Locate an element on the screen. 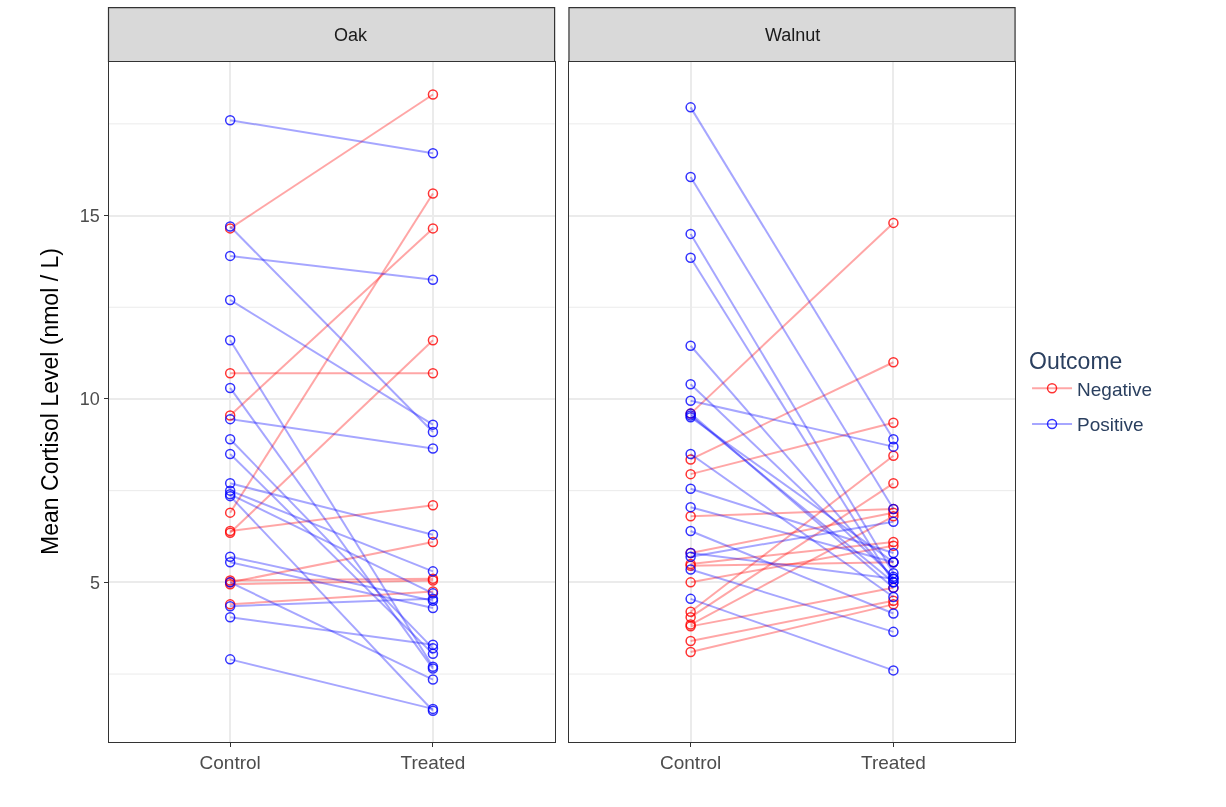  legend-title: Outcome is located at coordinates (1076, 361).